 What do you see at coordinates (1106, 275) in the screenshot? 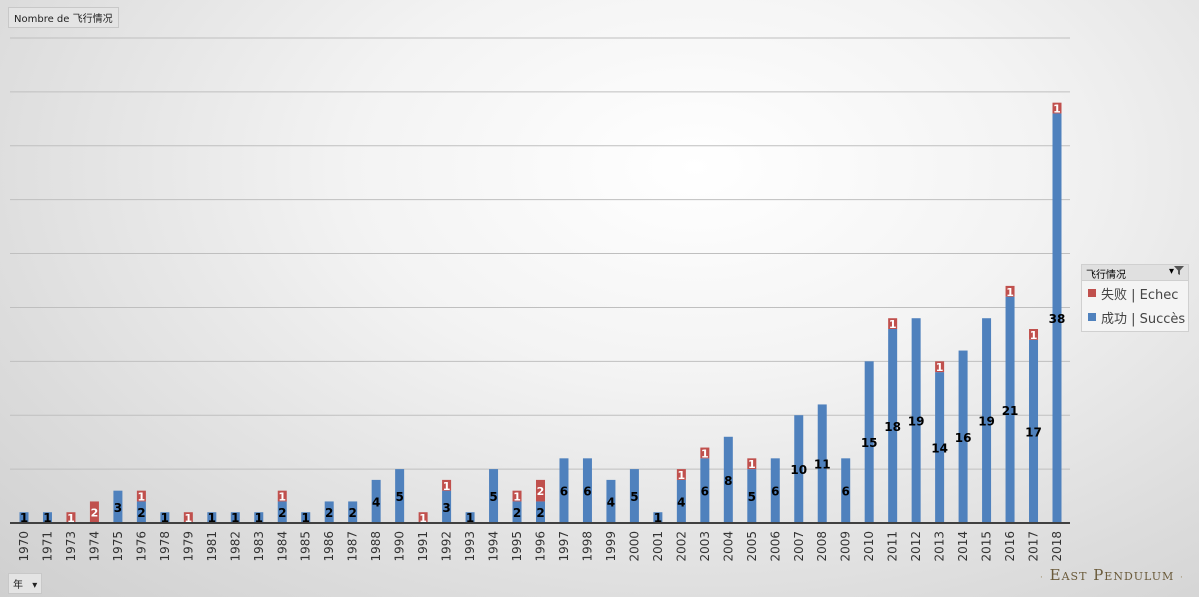
I see `legend-title: 飞行情况` at bounding box center [1106, 275].